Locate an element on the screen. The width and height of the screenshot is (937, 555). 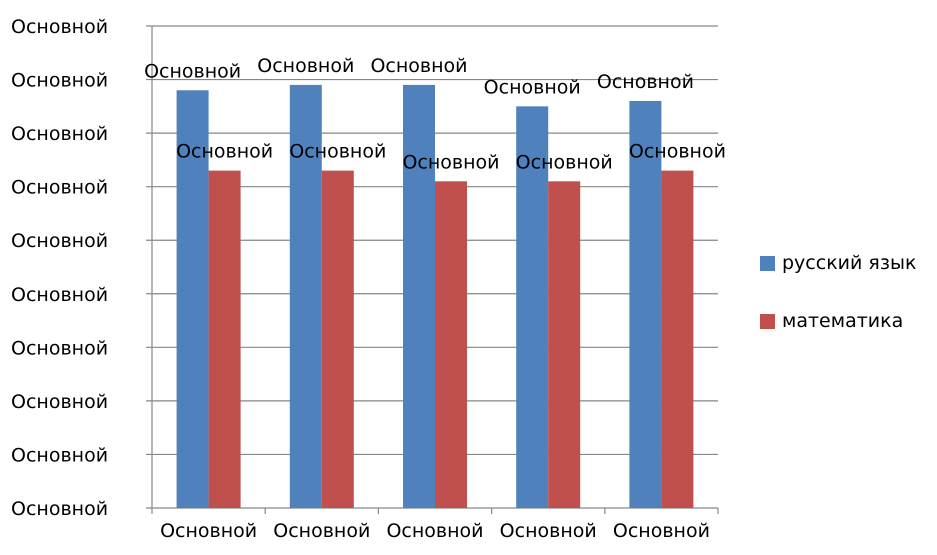
data-label-1-5: Основной is located at coordinates (645, 82).